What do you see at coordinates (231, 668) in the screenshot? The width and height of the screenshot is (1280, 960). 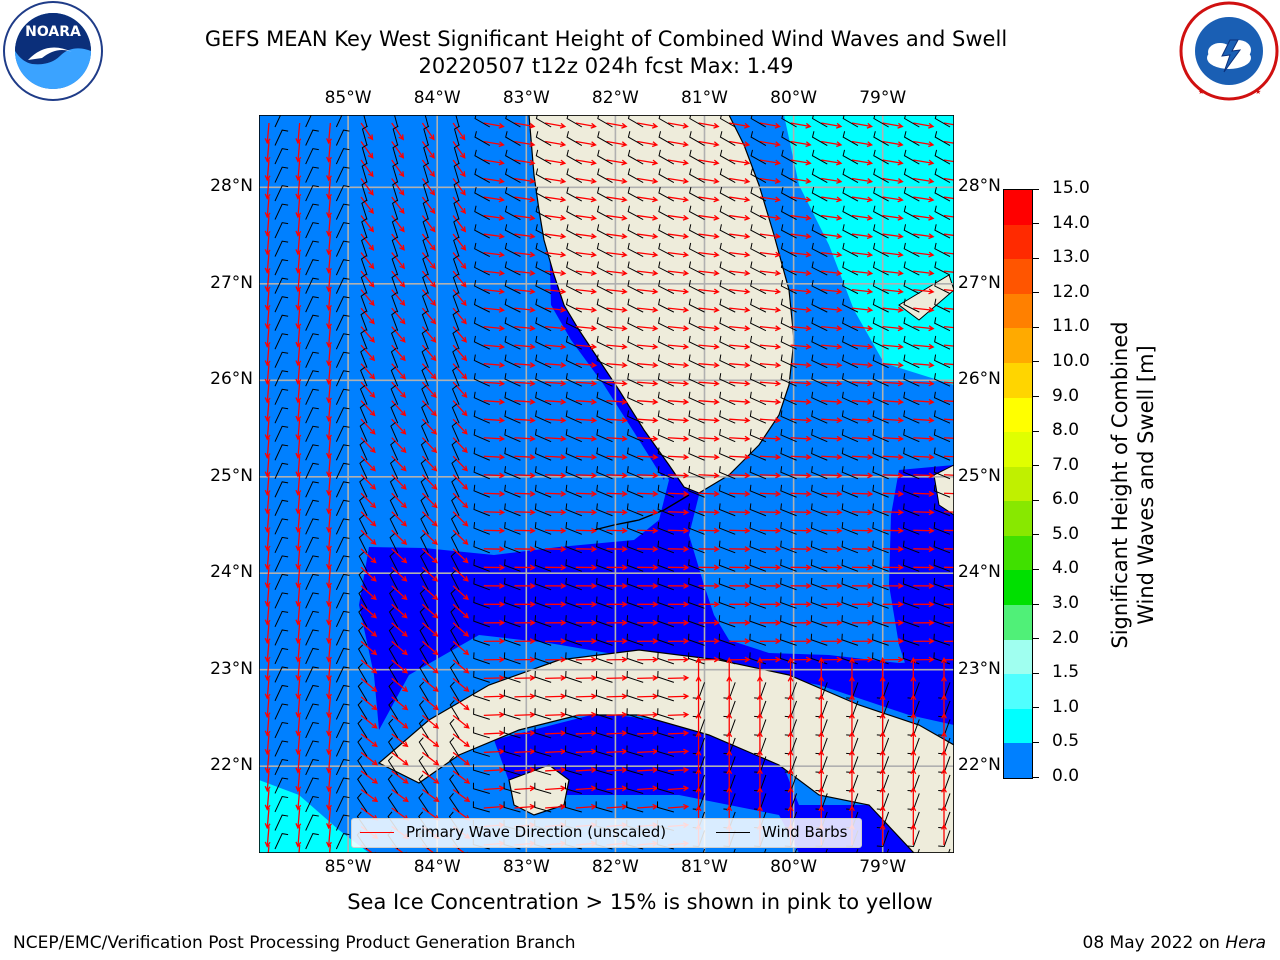 I see `latitude-tick-label: 23°N` at bounding box center [231, 668].